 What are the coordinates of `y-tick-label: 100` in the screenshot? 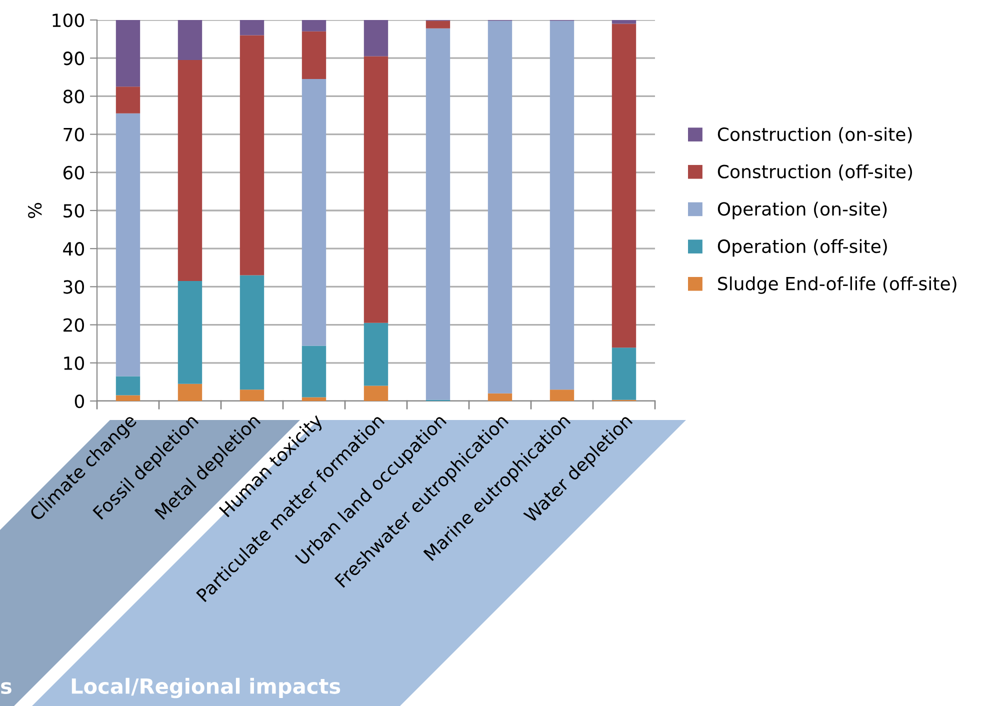 It's located at (68, 20).